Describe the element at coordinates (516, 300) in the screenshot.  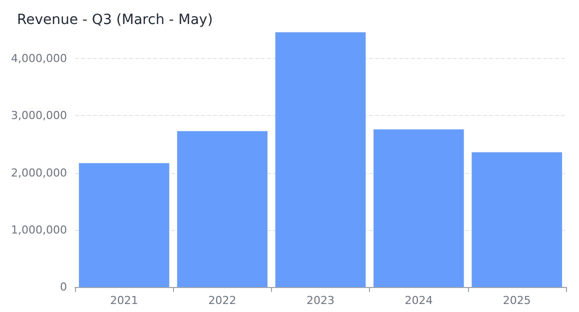
I see `x-tick-label: 2025` at that location.